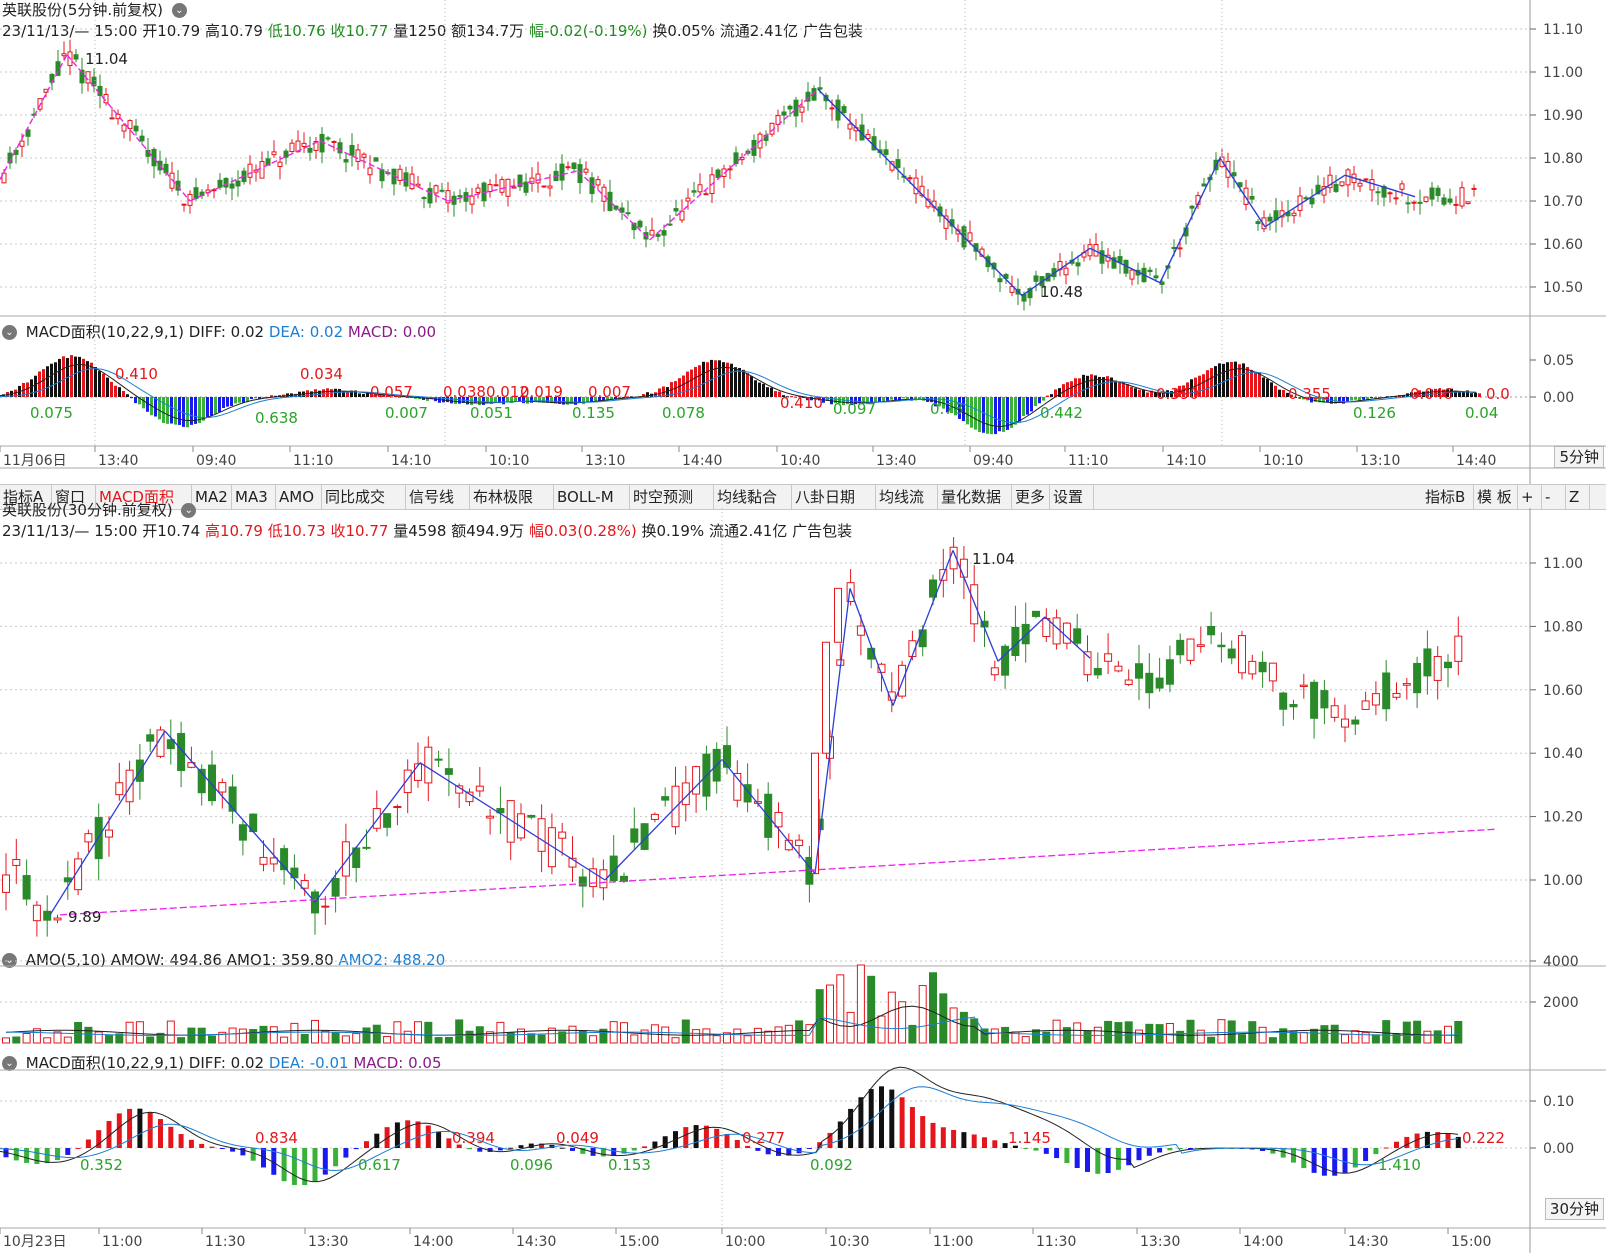 The image size is (1606, 1253). What do you see at coordinates (144, 497) in the screenshot?
I see `toolbar-item-2: MACD面积` at bounding box center [144, 497].